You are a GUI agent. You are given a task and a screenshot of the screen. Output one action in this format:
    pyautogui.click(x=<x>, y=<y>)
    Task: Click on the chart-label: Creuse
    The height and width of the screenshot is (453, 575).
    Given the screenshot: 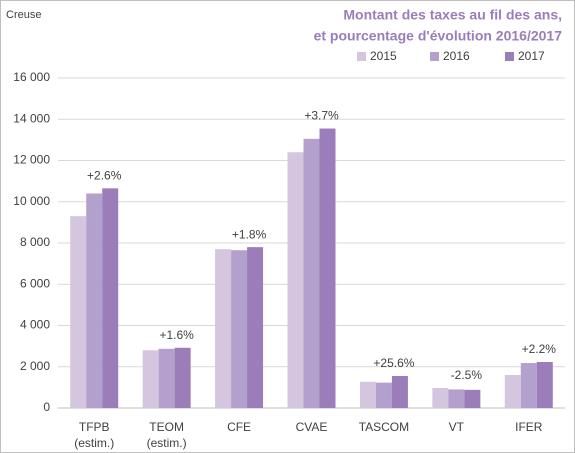 What is the action you would take?
    pyautogui.click(x=23, y=15)
    